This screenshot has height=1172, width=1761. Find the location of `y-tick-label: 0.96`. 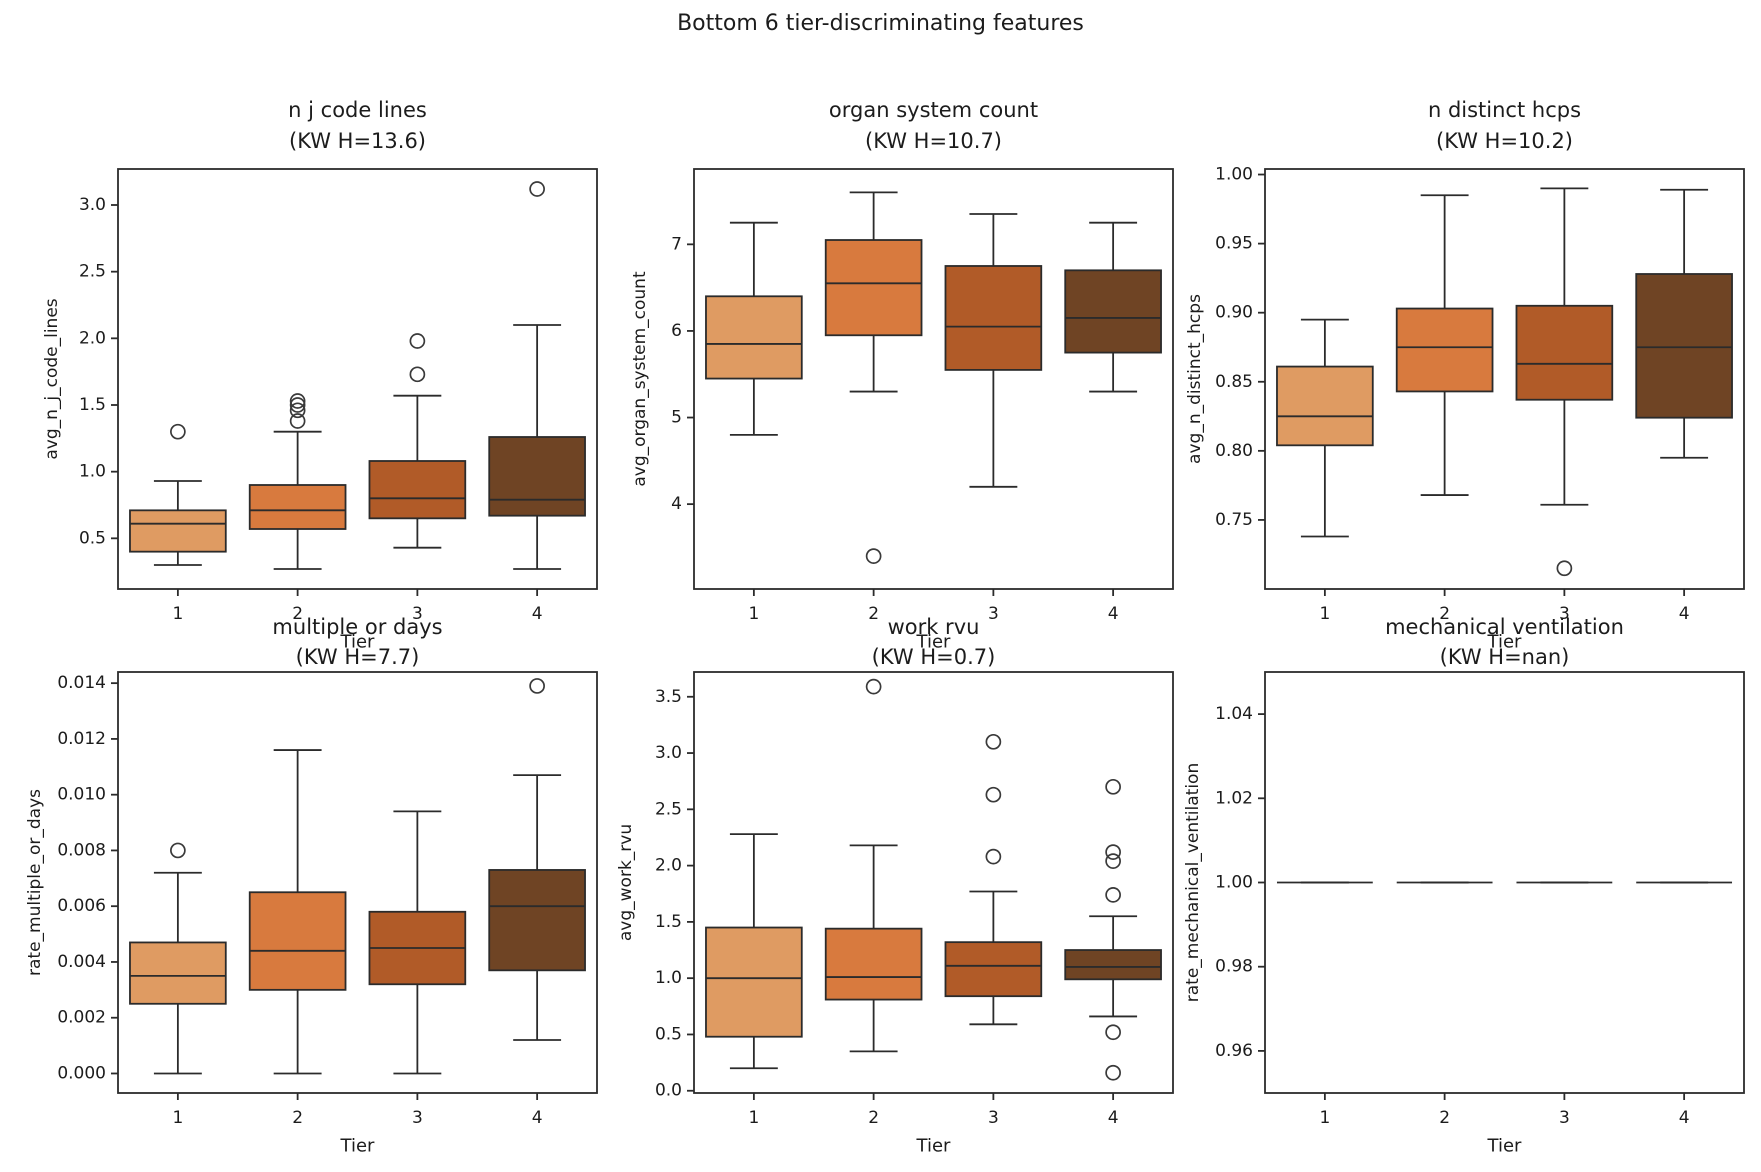

y-tick-label: 0.96 is located at coordinates (1234, 1051).